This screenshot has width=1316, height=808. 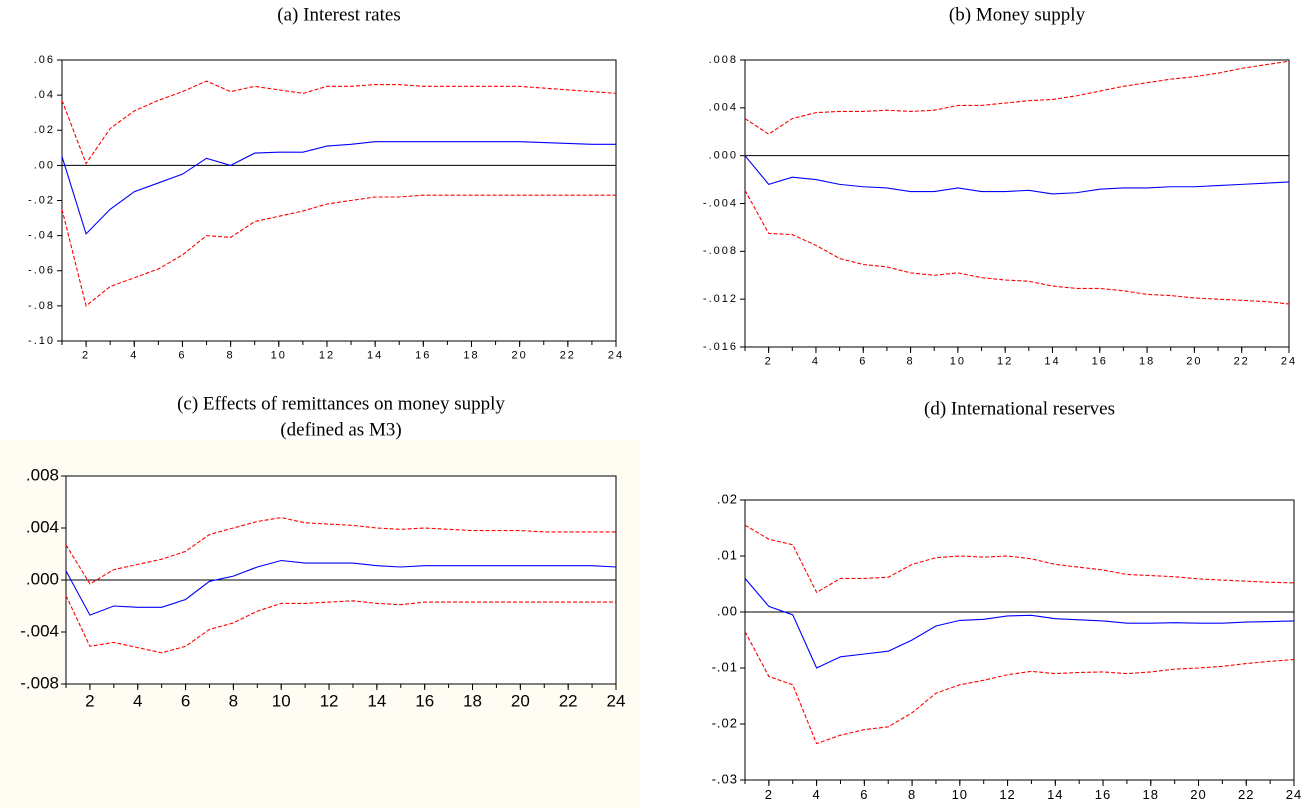 What do you see at coordinates (720, 299) in the screenshot?
I see `y-tick-label: -.012` at bounding box center [720, 299].